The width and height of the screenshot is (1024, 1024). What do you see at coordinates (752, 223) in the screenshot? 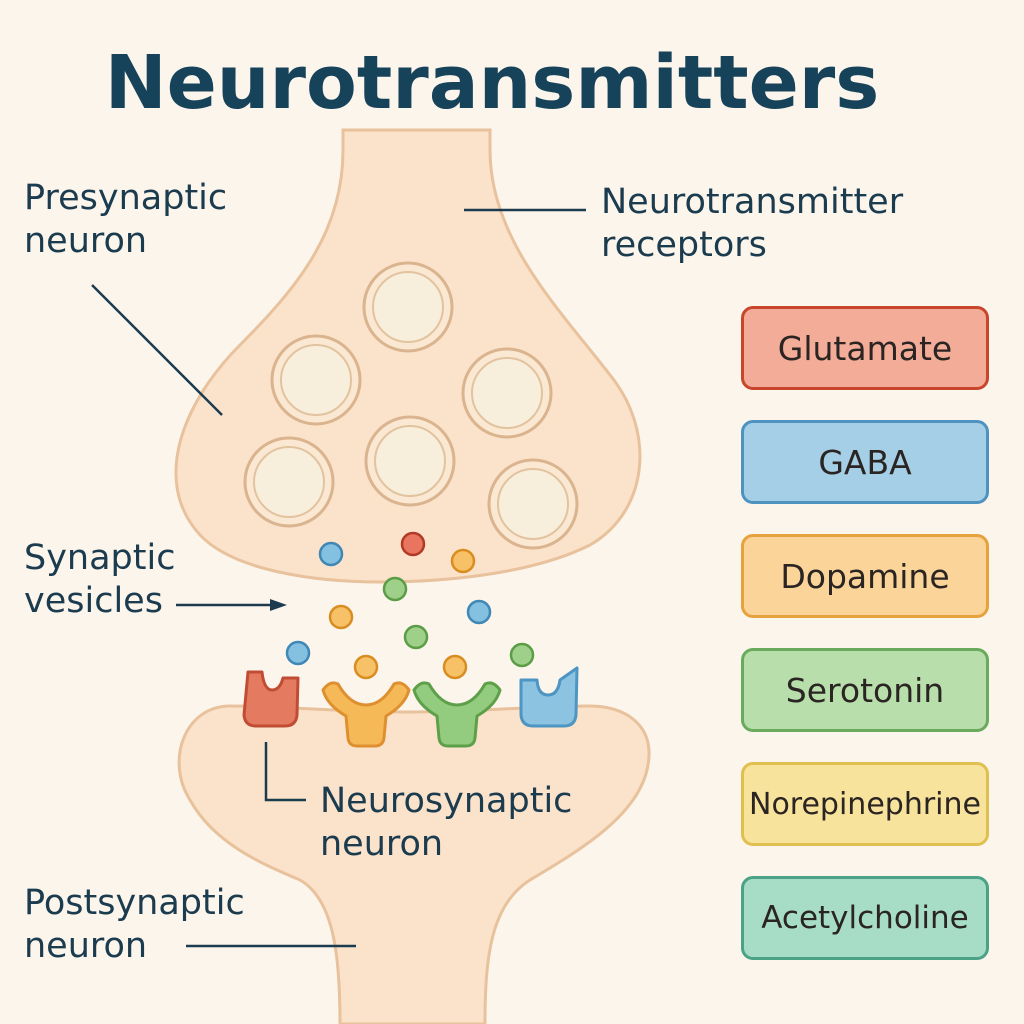
I see `neurotransmitter-receptors-label: Neurotransmitter receptors` at bounding box center [752, 223].